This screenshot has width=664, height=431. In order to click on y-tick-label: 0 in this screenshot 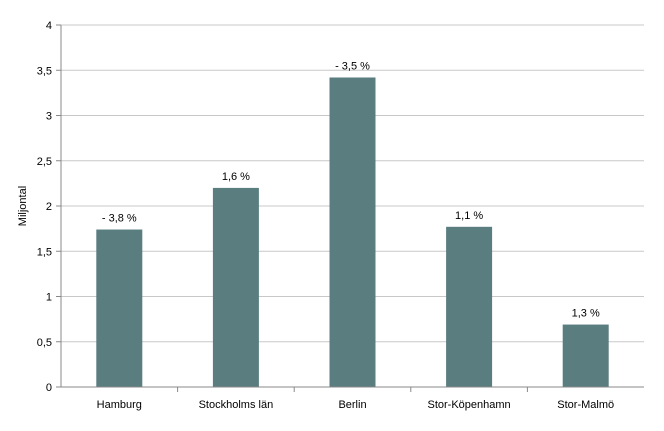, I will do `click(49, 388)`.